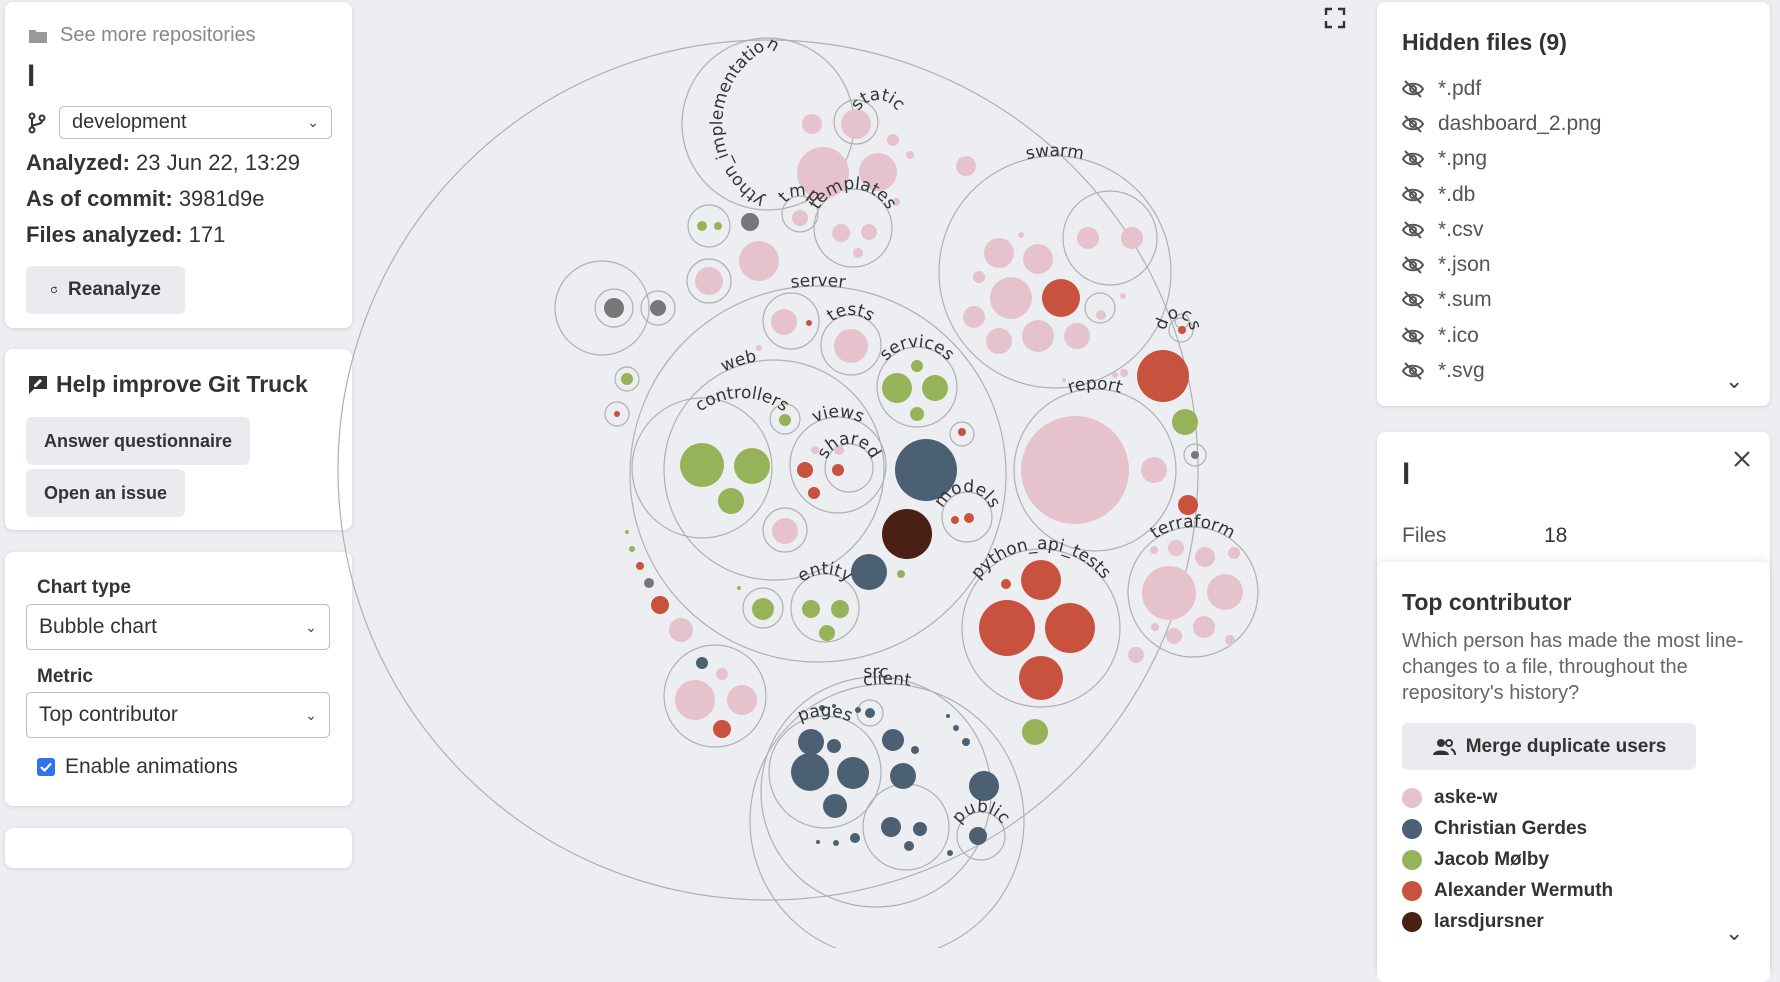 The height and width of the screenshot is (982, 1780). What do you see at coordinates (1549, 746) in the screenshot?
I see `merge-duplicate-users-button: Merge duplicate users` at bounding box center [1549, 746].